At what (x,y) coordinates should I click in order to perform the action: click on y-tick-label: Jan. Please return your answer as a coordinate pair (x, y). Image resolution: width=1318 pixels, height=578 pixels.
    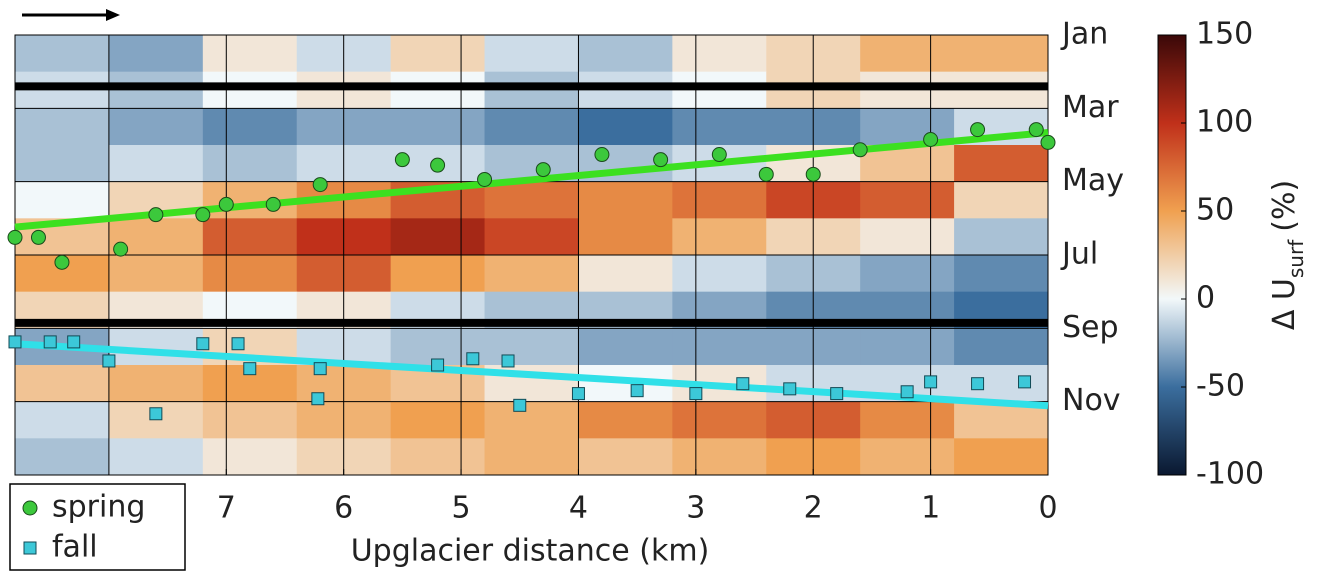
    Looking at the image, I should click on (1084, 34).